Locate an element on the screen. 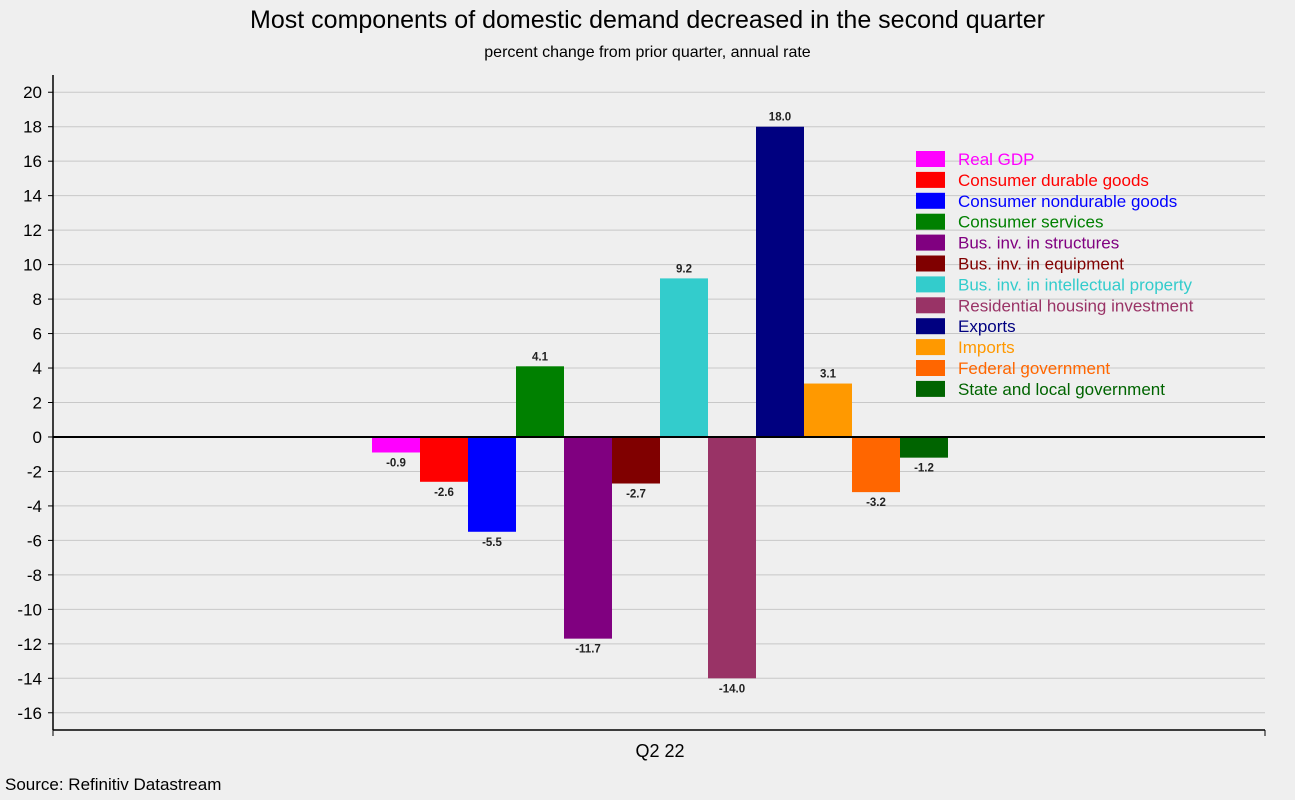 This screenshot has width=1295, height=800. legend-label: Residential housing investment is located at coordinates (1076, 305).